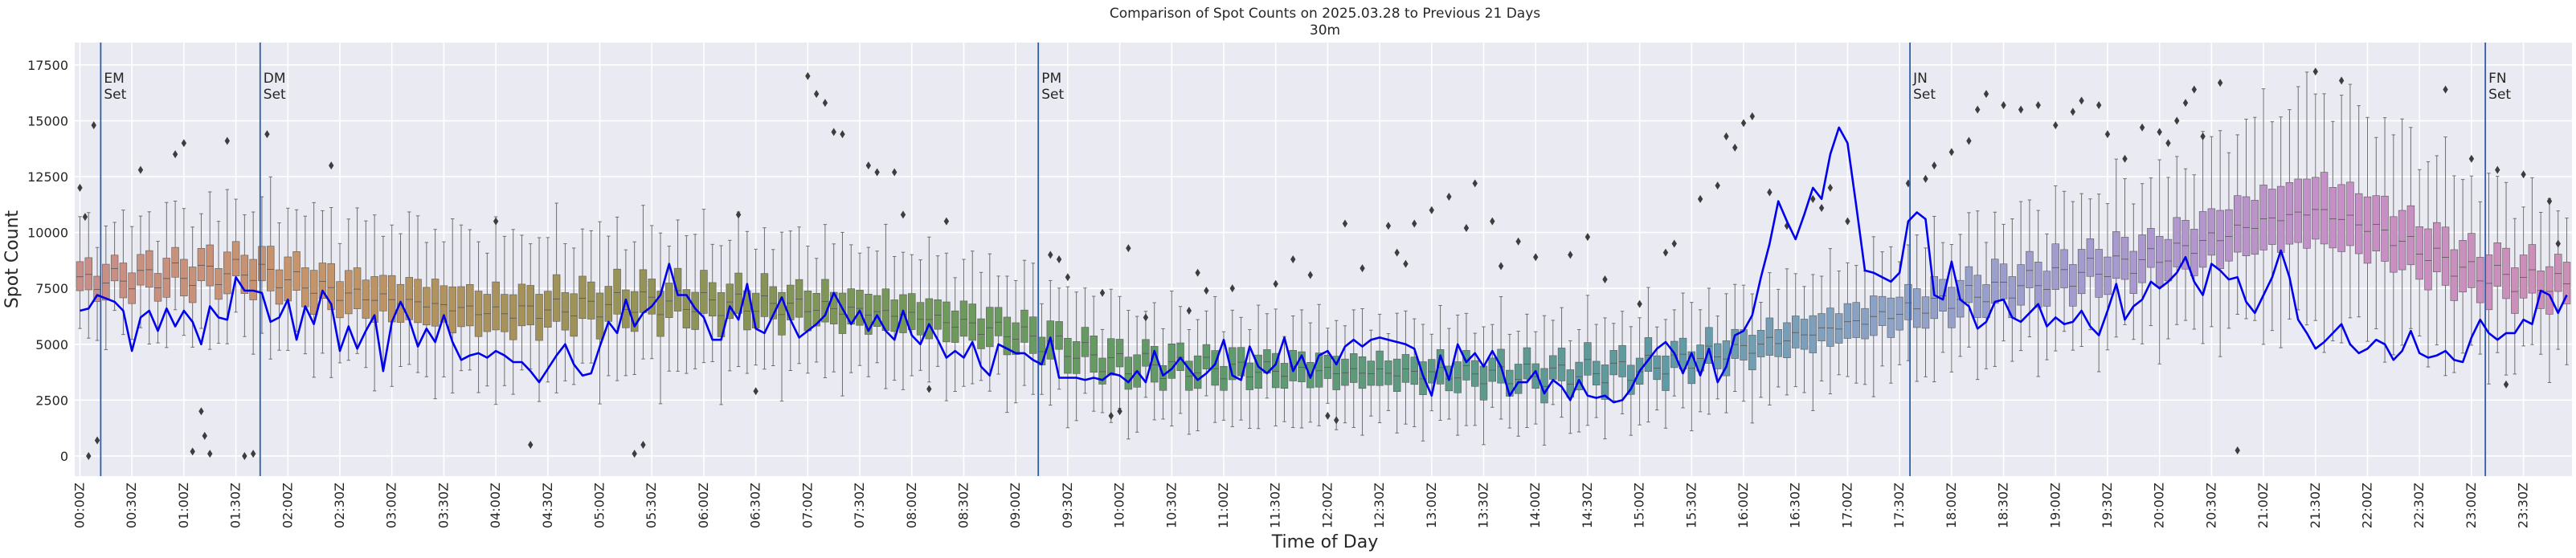 The image size is (2576, 558). I want to click on x-tick-label: 02:00Z, so click(287, 505).